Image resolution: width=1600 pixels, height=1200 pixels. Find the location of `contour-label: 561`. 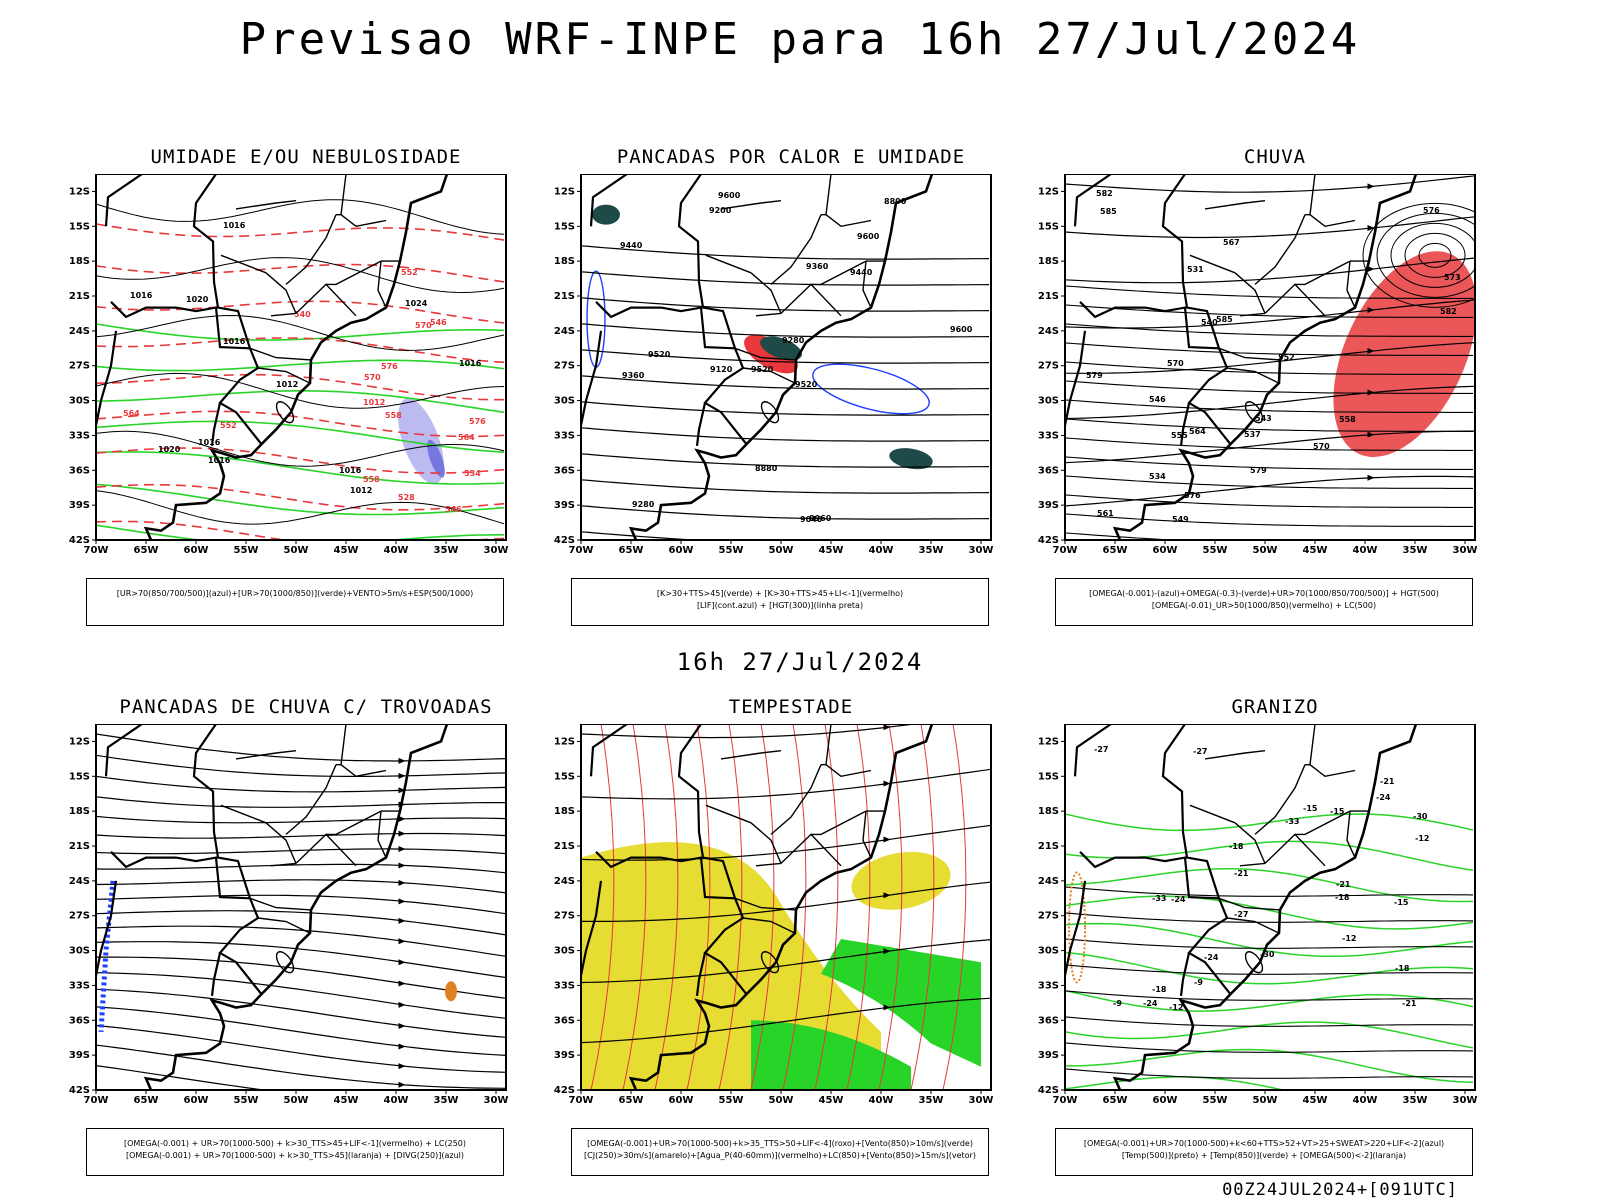

contour-label: 561 is located at coordinates (1105, 513).